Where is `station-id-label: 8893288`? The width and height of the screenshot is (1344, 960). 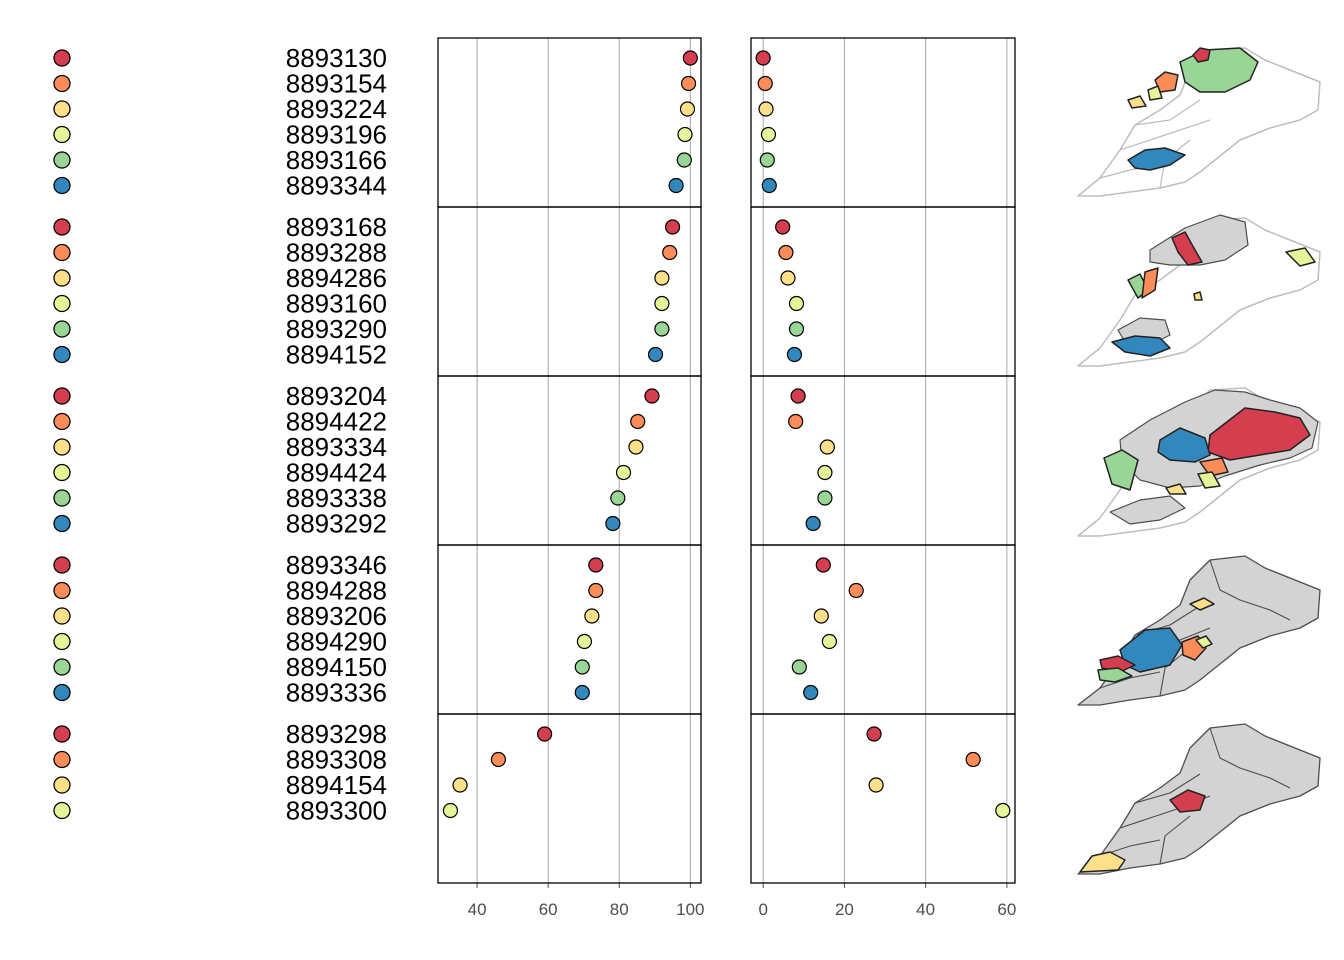 station-id-label: 8893288 is located at coordinates (336, 253).